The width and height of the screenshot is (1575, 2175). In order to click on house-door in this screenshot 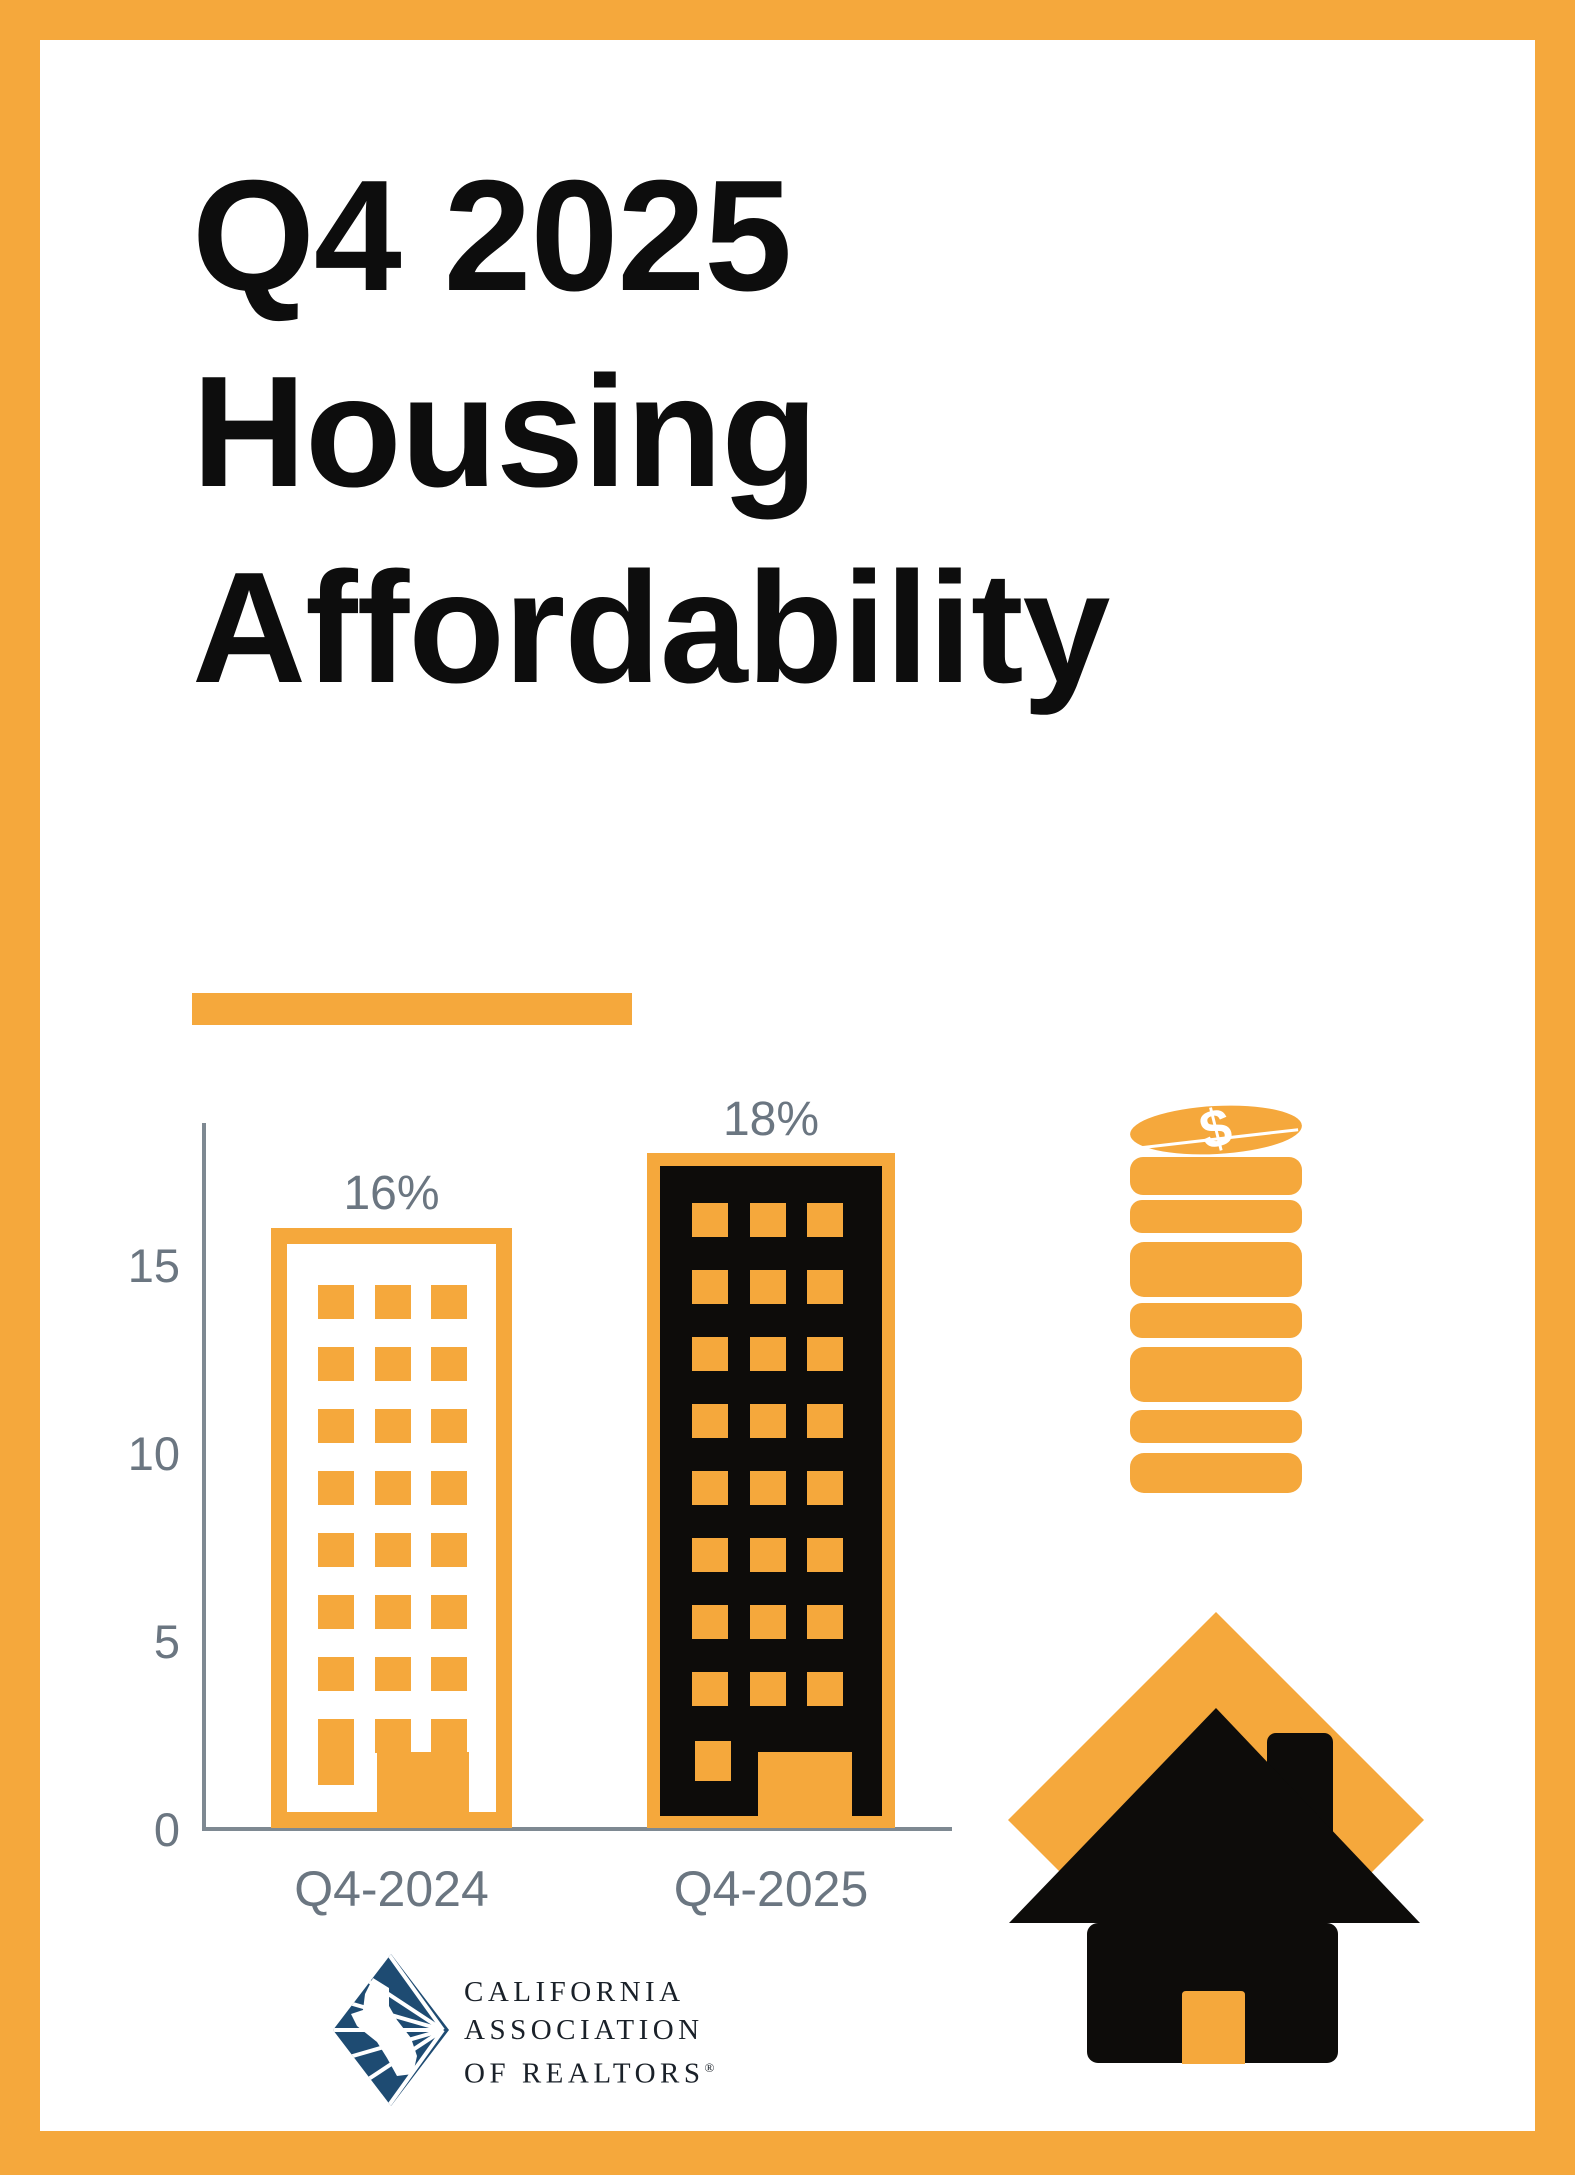, I will do `click(1213, 2027)`.